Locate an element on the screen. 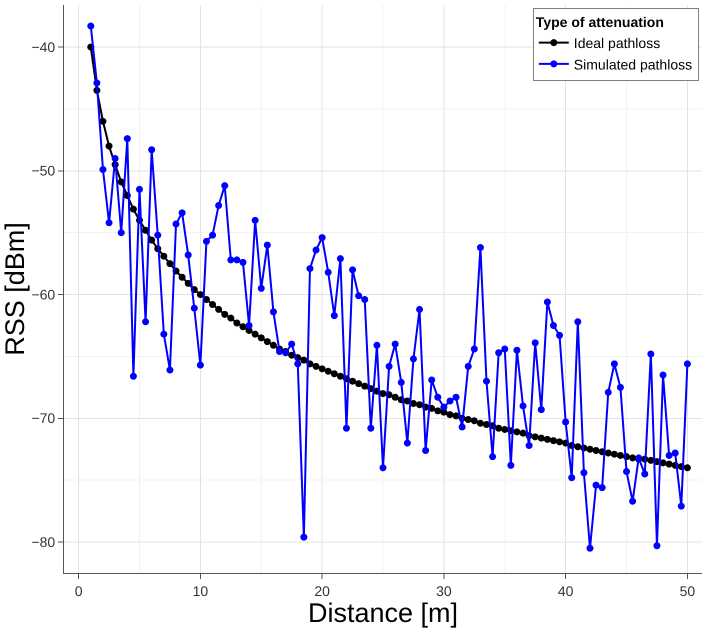 This screenshot has width=707, height=628. y-tick-label: −70 is located at coordinates (43, 418).